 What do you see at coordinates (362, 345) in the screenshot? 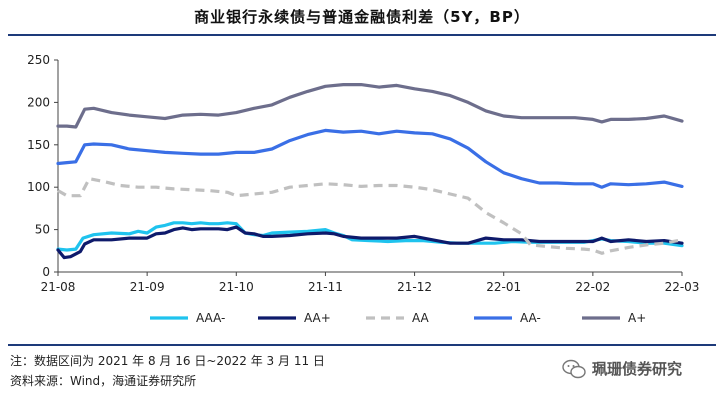
I see `footer-divider` at bounding box center [362, 345].